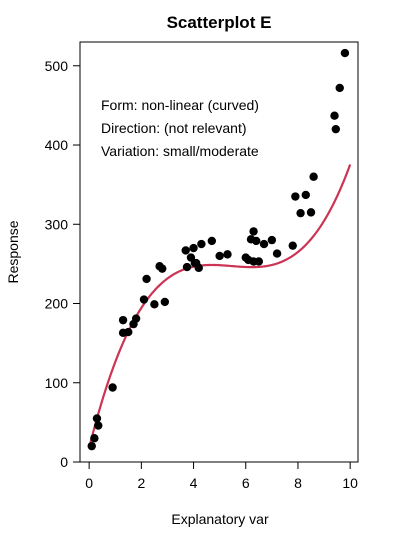 The width and height of the screenshot is (400, 550). What do you see at coordinates (180, 151) in the screenshot?
I see `annotation-line: Variation: small/moderate` at bounding box center [180, 151].